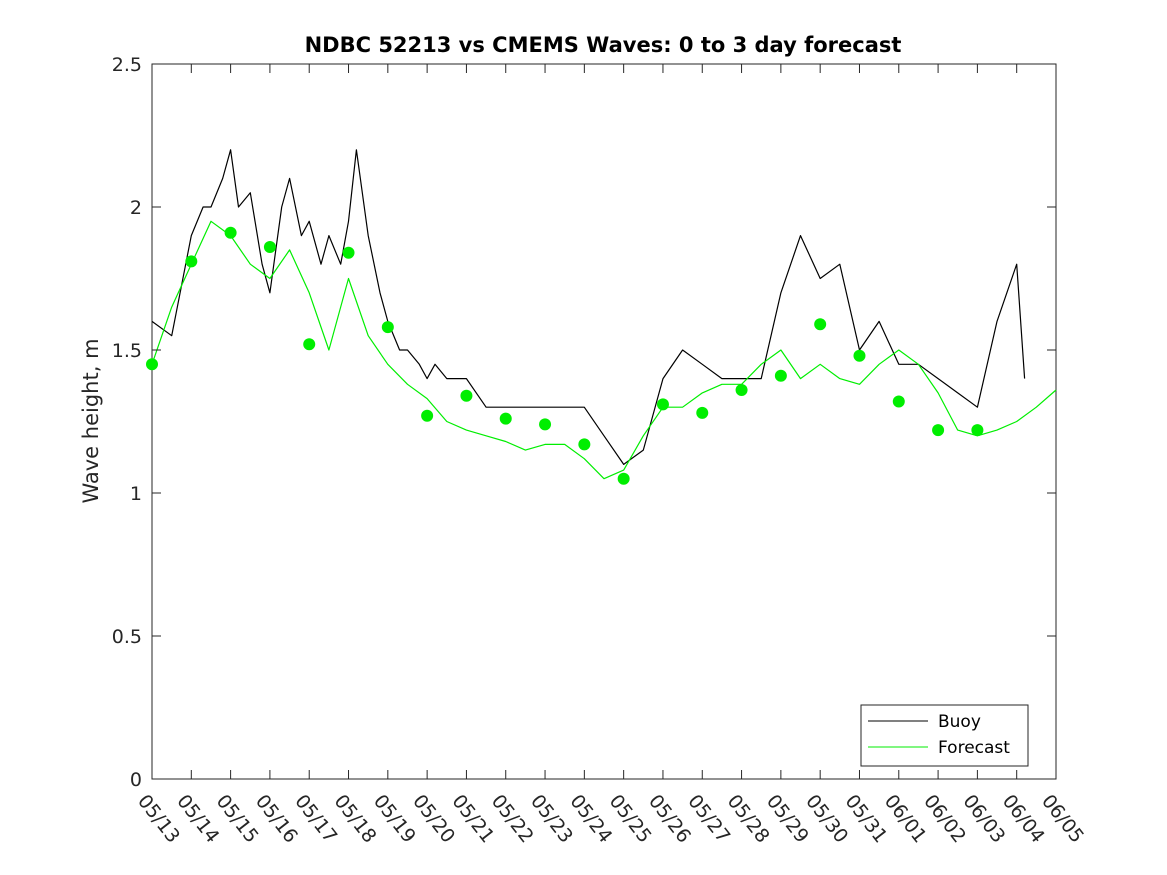 This screenshot has width=1167, height=875. What do you see at coordinates (127, 351) in the screenshot?
I see `y-tick-label: 1.5` at bounding box center [127, 351].